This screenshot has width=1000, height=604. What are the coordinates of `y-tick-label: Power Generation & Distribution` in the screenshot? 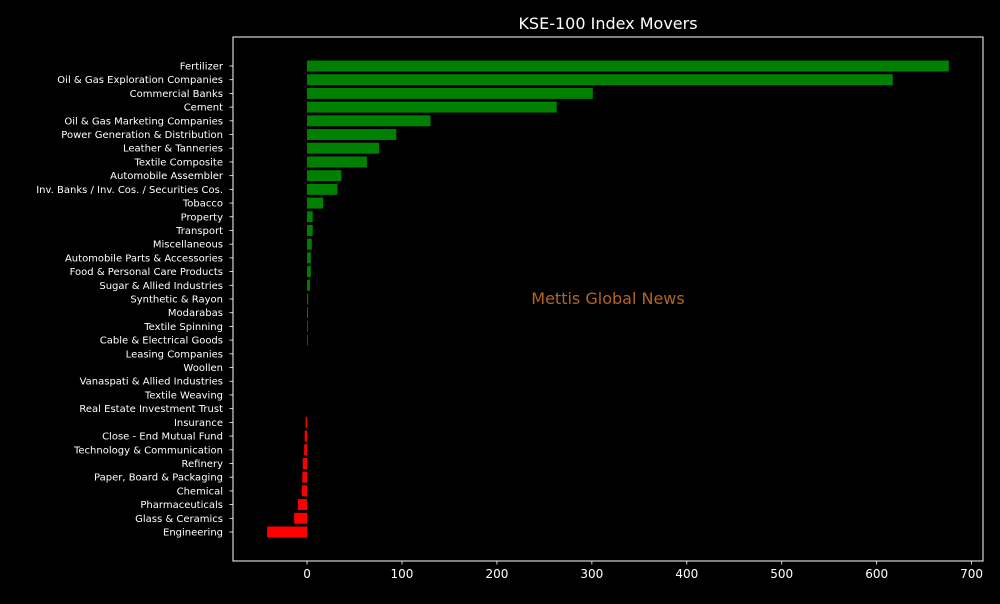 It's located at (142, 135).